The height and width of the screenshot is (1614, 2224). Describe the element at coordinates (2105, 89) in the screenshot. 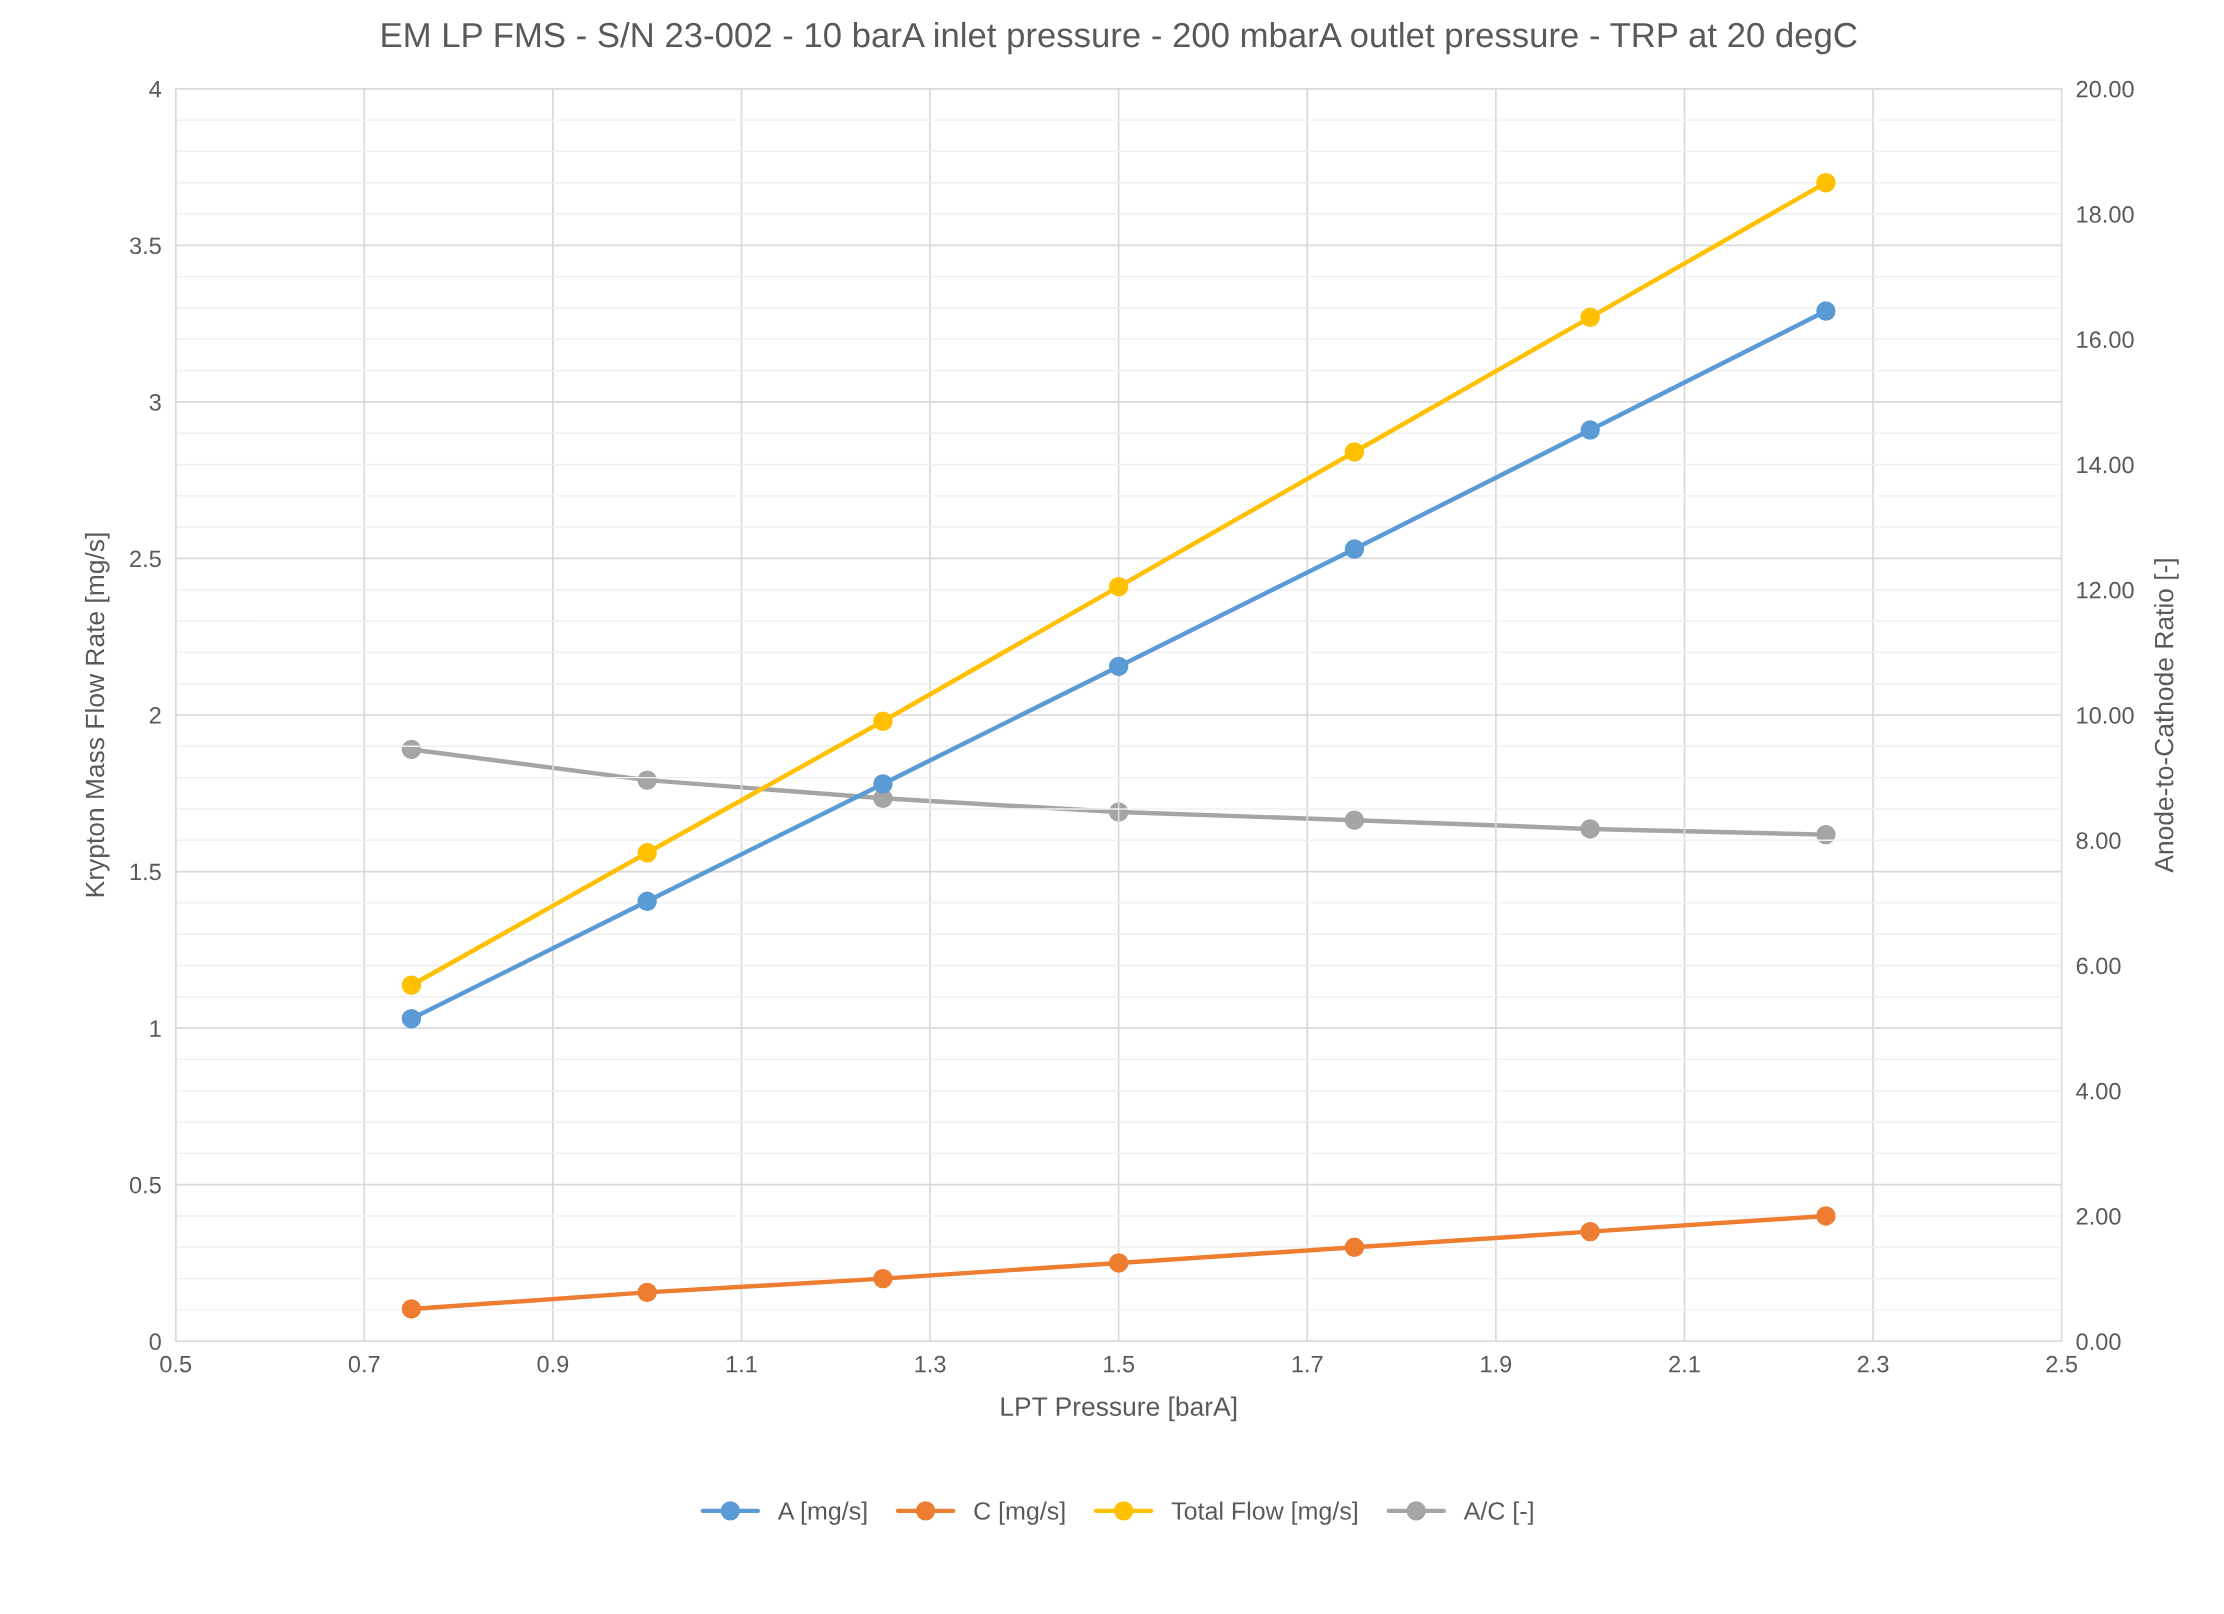

I see `y2-tick-label: 20.00` at that location.